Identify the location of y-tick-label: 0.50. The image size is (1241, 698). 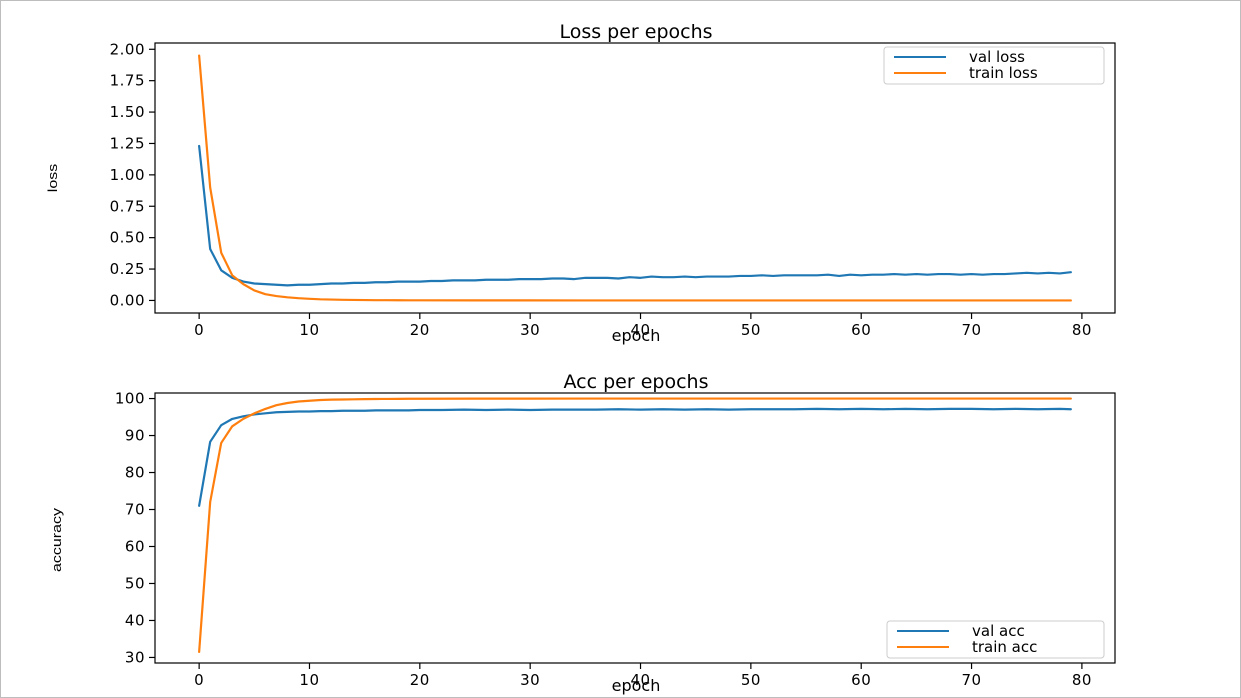
(127, 238).